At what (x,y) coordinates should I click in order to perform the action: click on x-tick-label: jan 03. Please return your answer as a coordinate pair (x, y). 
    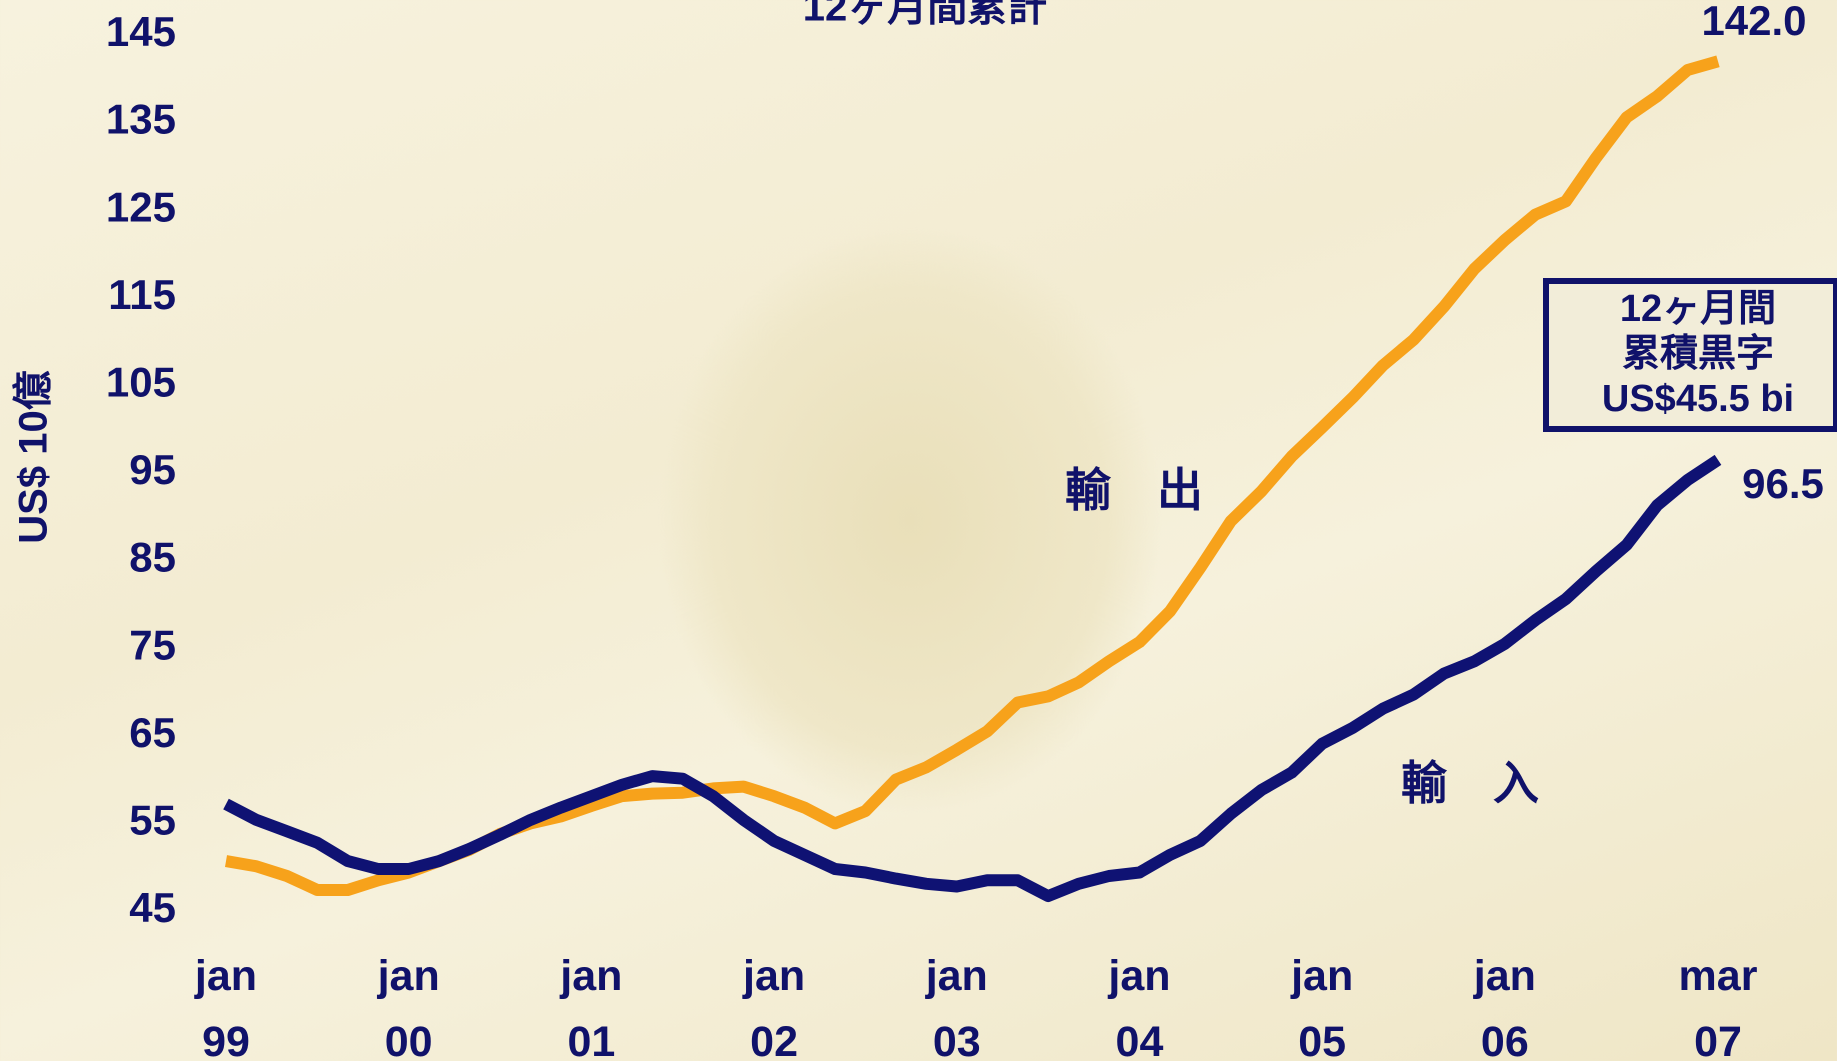
    Looking at the image, I should click on (956, 1006).